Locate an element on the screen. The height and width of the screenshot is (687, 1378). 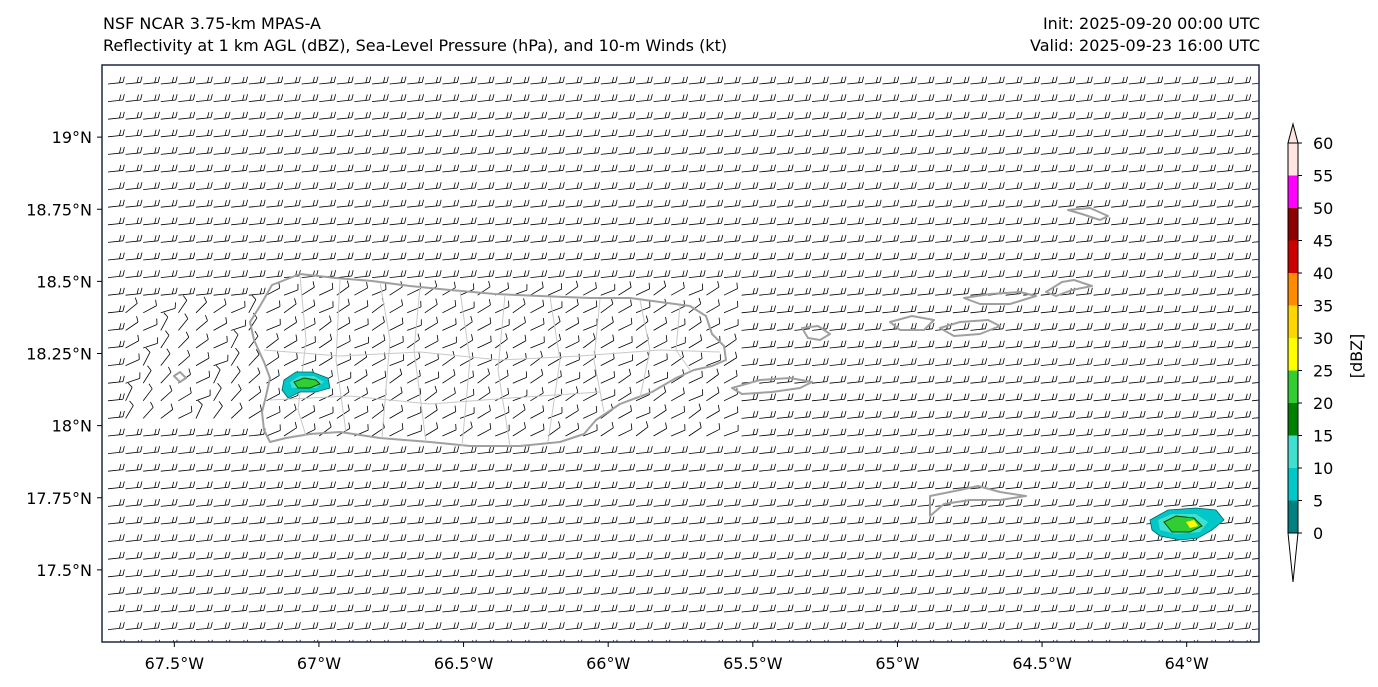
tortola-coastline is located at coordinates (1000, 298).